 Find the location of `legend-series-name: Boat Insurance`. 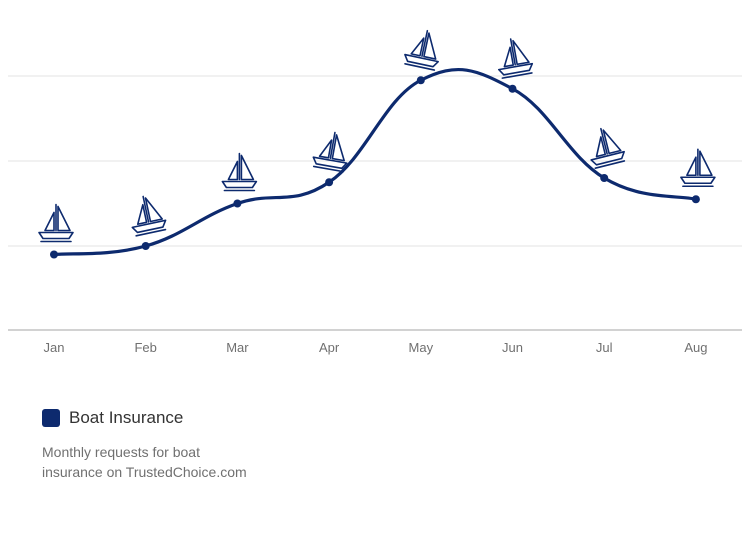

legend-series-name: Boat Insurance is located at coordinates (126, 417).